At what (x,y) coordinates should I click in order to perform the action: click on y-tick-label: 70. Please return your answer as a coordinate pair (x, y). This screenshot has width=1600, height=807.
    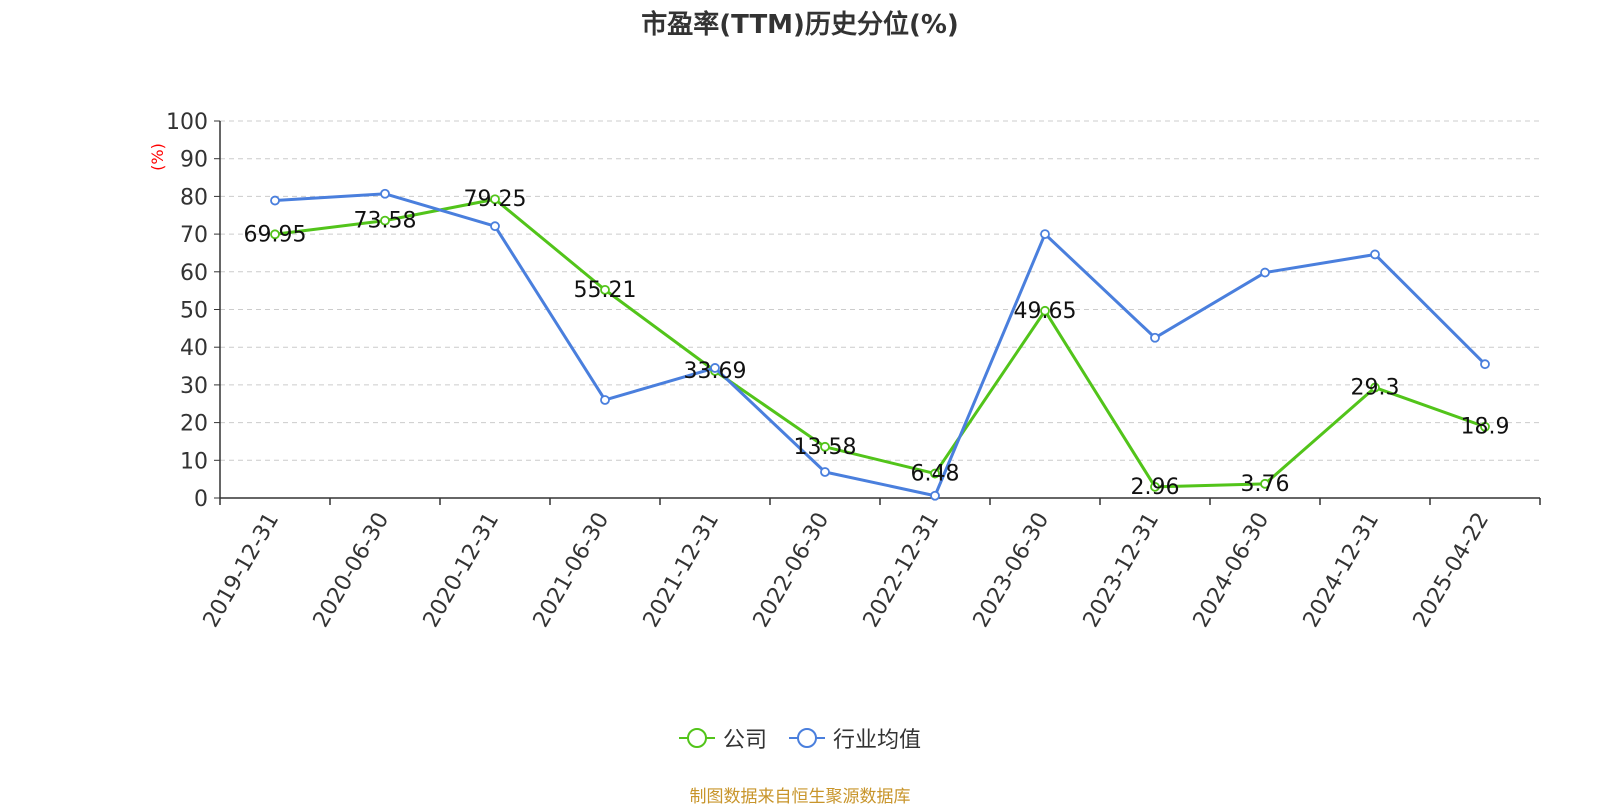
    Looking at the image, I should click on (194, 235).